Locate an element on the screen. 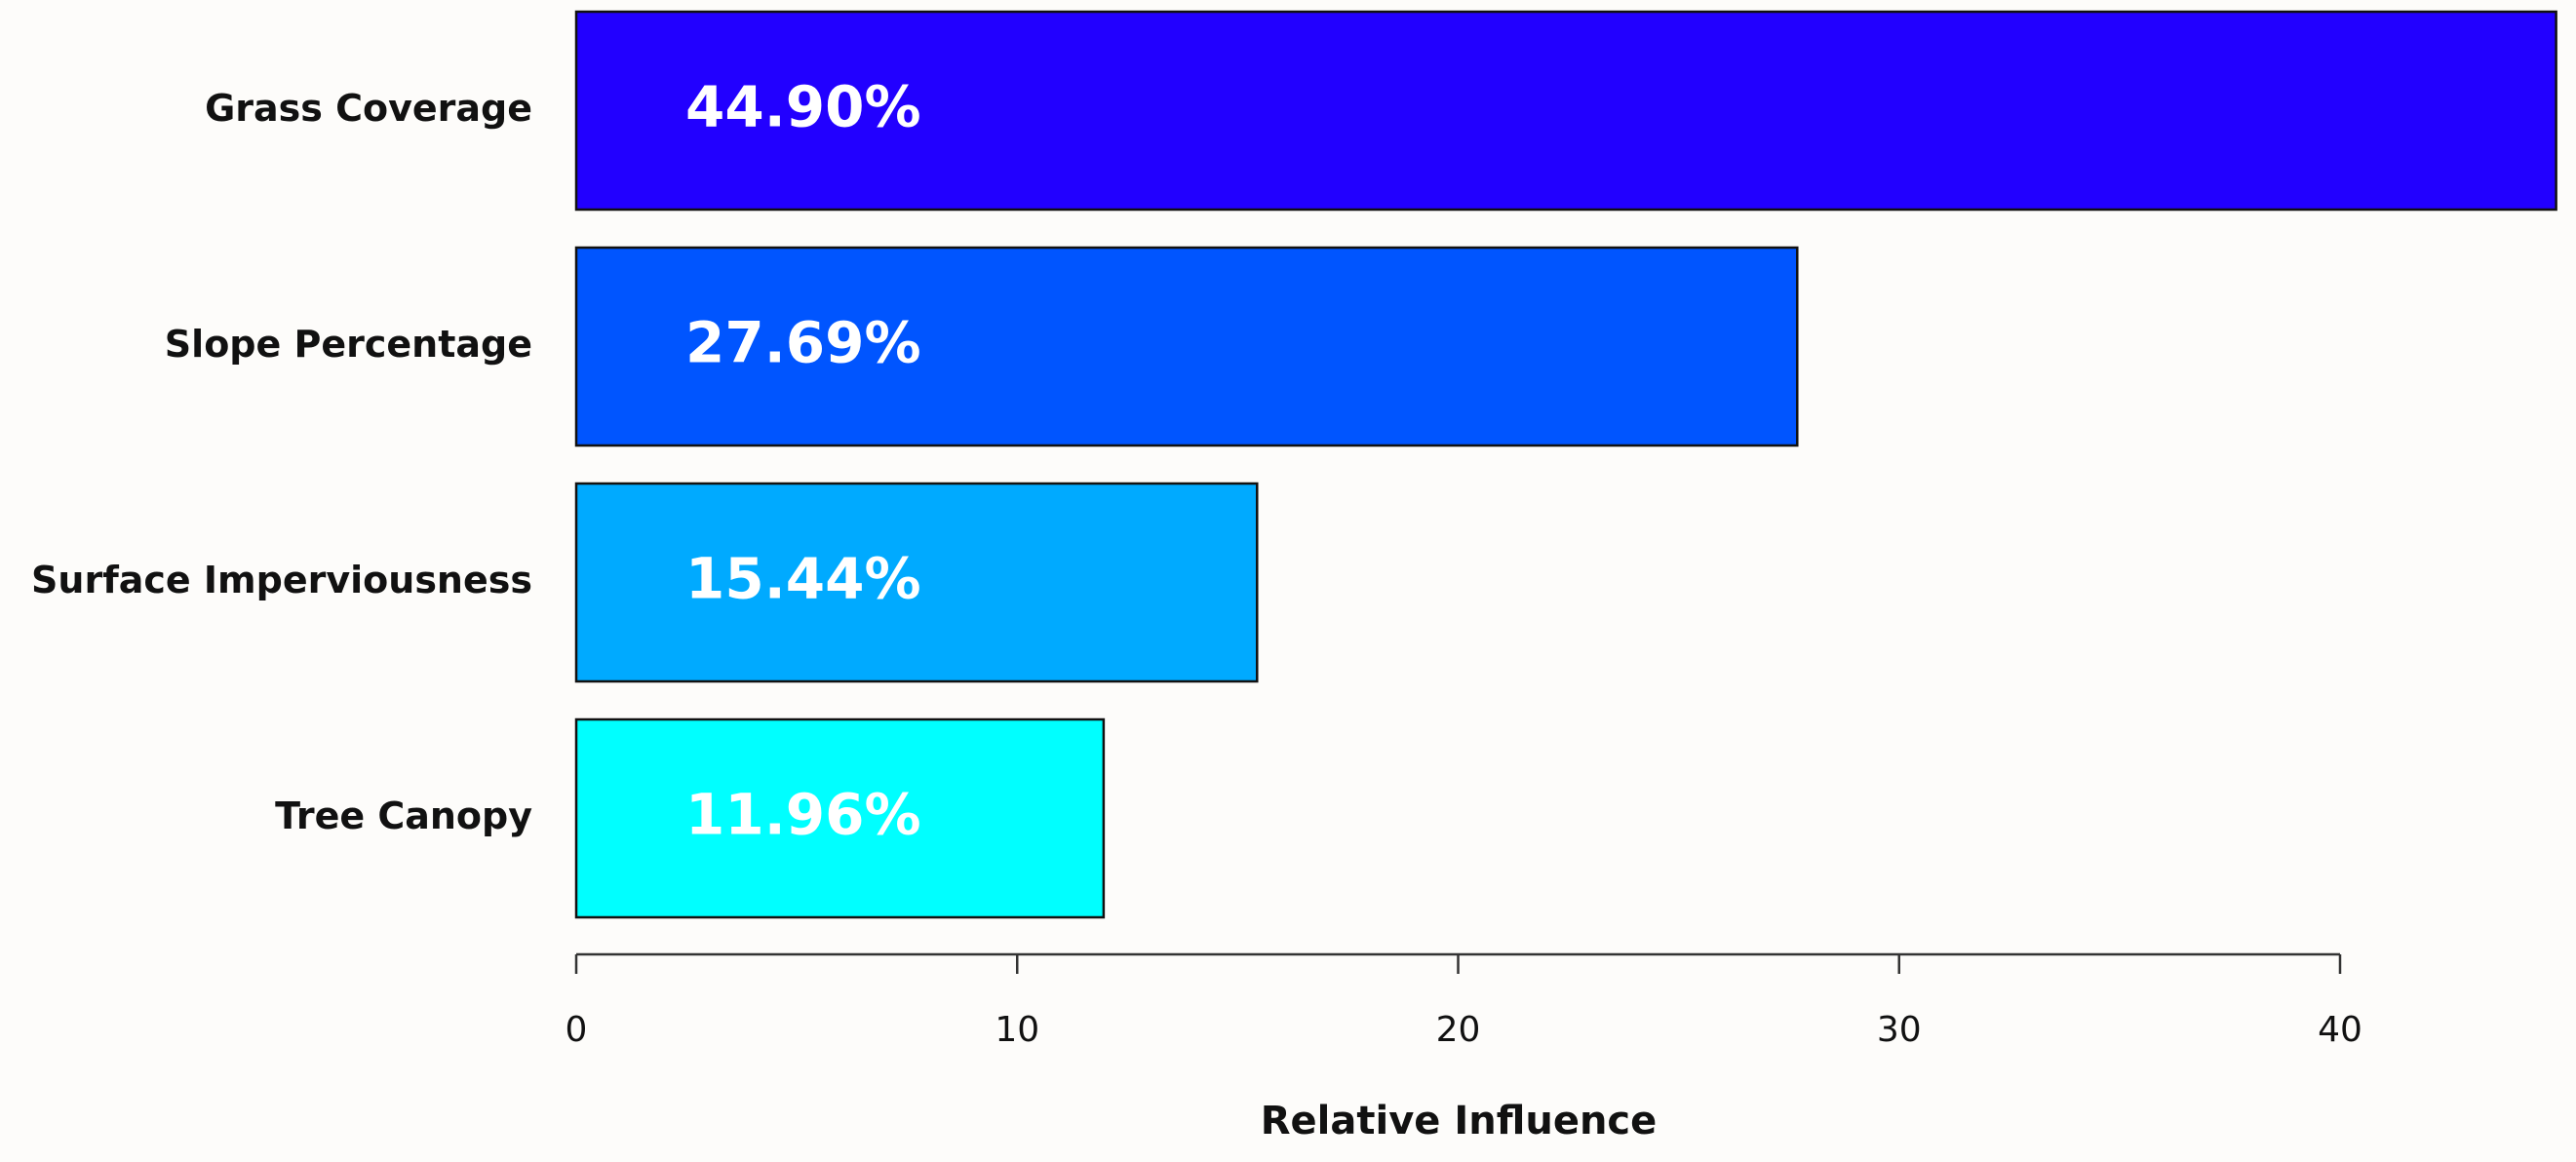 This screenshot has width=2576, height=1162. x-tick-label: 10 is located at coordinates (1017, 1030).